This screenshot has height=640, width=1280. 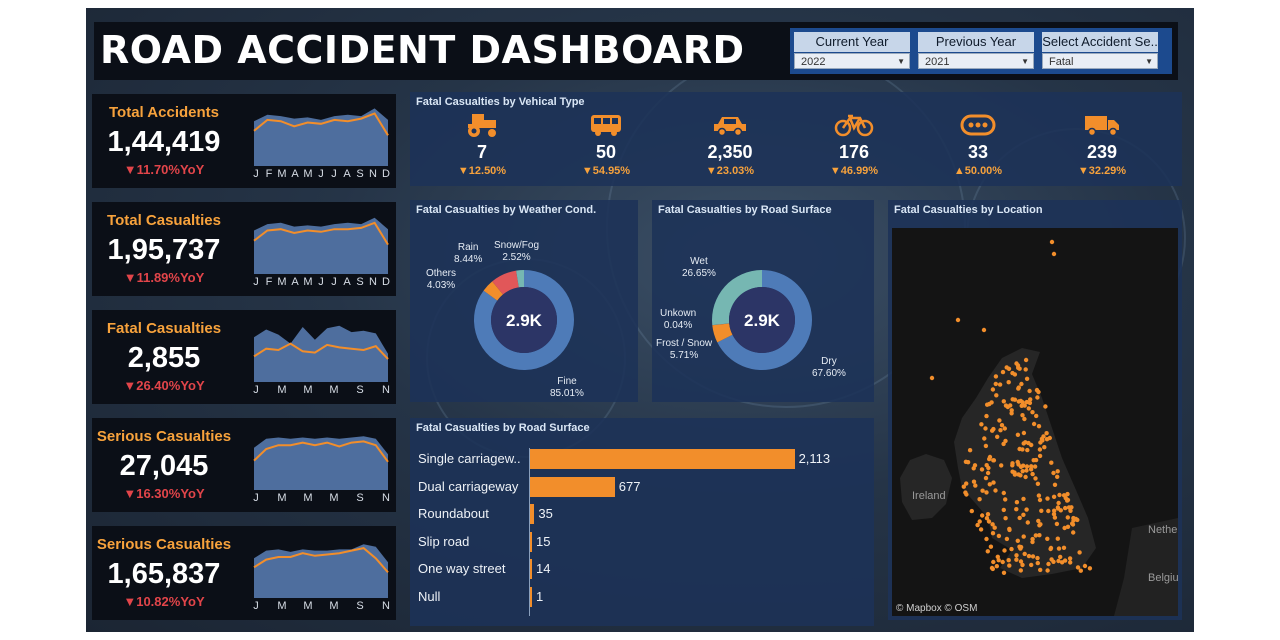 What do you see at coordinates (1102, 126) in the screenshot?
I see `truck-icon` at bounding box center [1102, 126].